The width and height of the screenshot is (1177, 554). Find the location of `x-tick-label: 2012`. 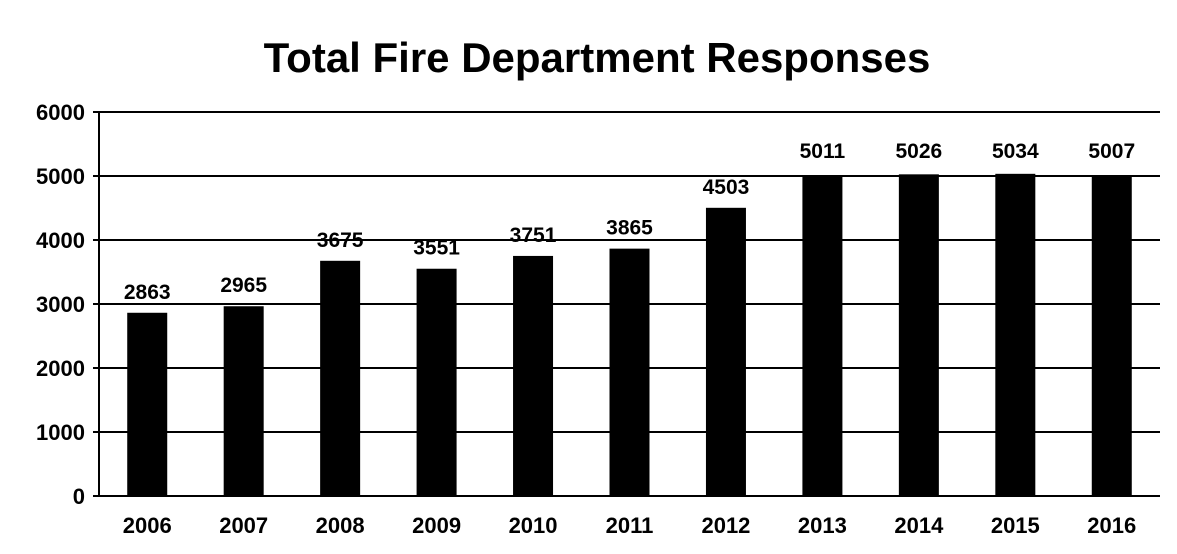

x-tick-label: 2012 is located at coordinates (725, 525).